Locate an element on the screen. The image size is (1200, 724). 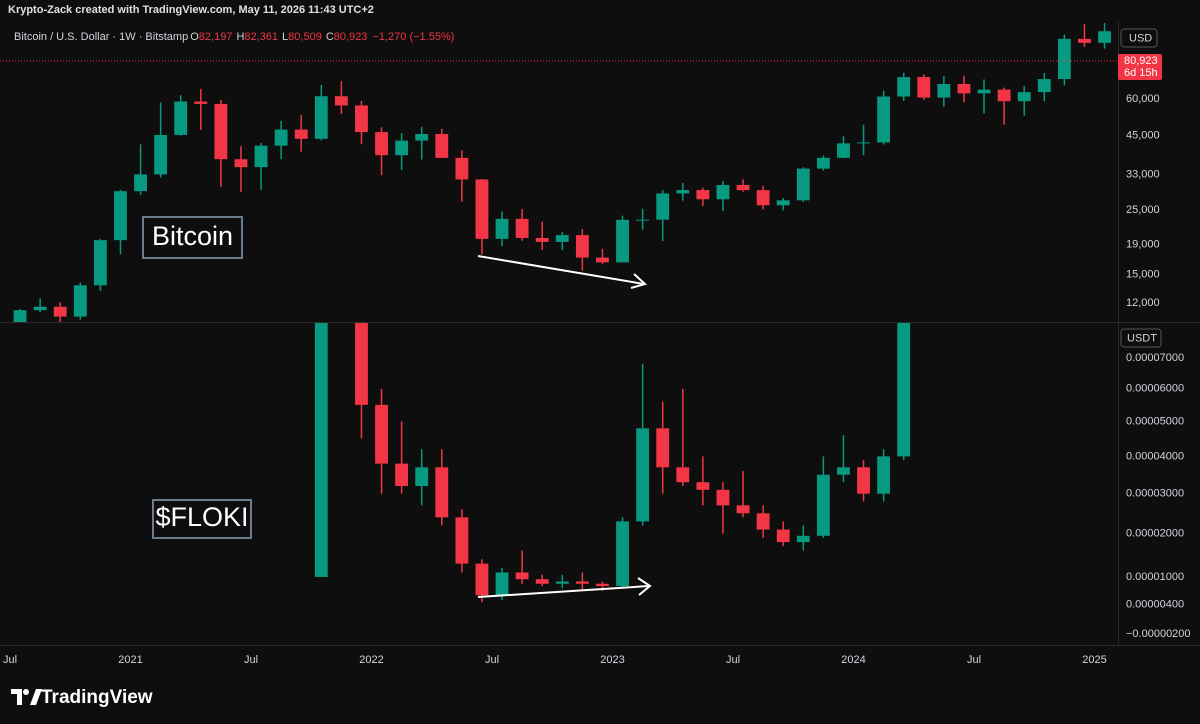
legend-value: 80,923 is located at coordinates (351, 37).